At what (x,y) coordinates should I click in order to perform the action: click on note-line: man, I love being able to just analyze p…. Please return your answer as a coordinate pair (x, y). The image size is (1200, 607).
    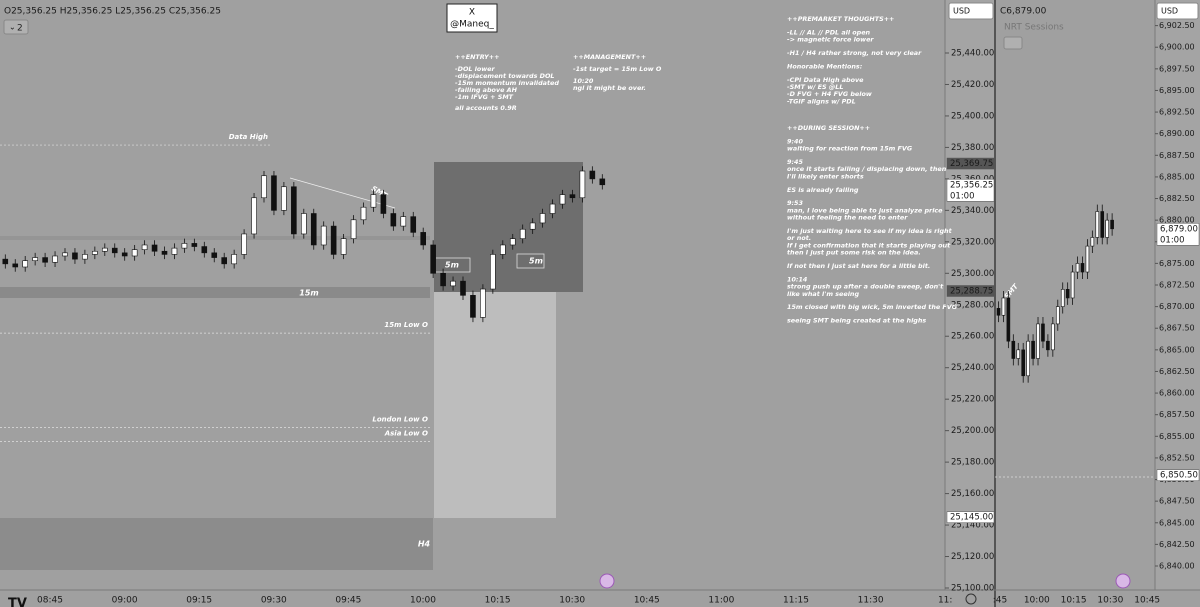
    Looking at the image, I should click on (865, 210).